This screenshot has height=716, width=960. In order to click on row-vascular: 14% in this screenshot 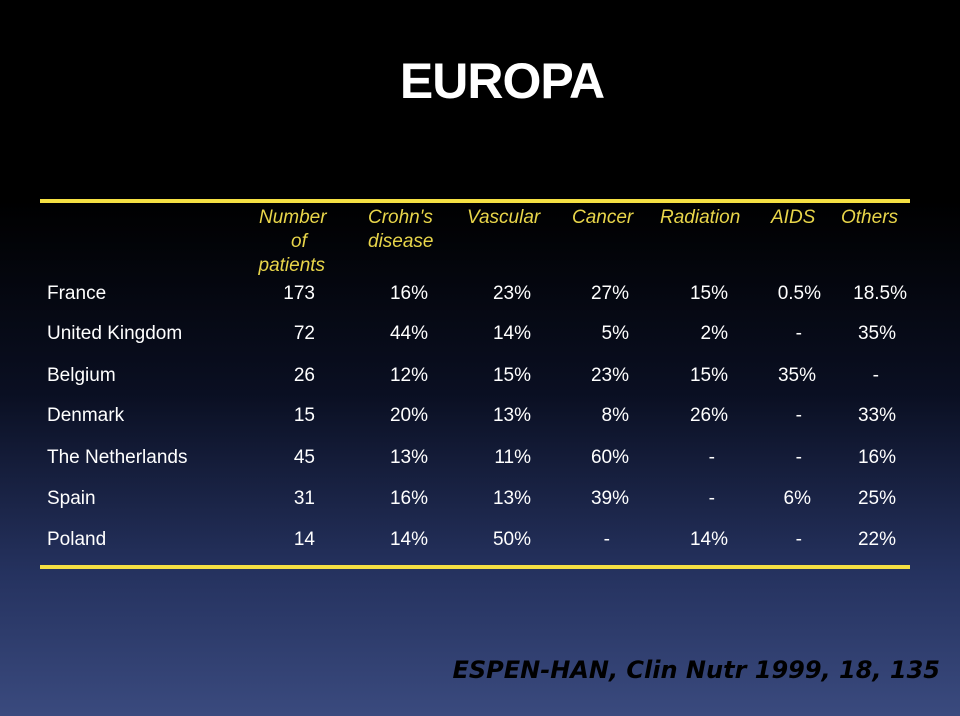, I will do `click(511, 333)`.